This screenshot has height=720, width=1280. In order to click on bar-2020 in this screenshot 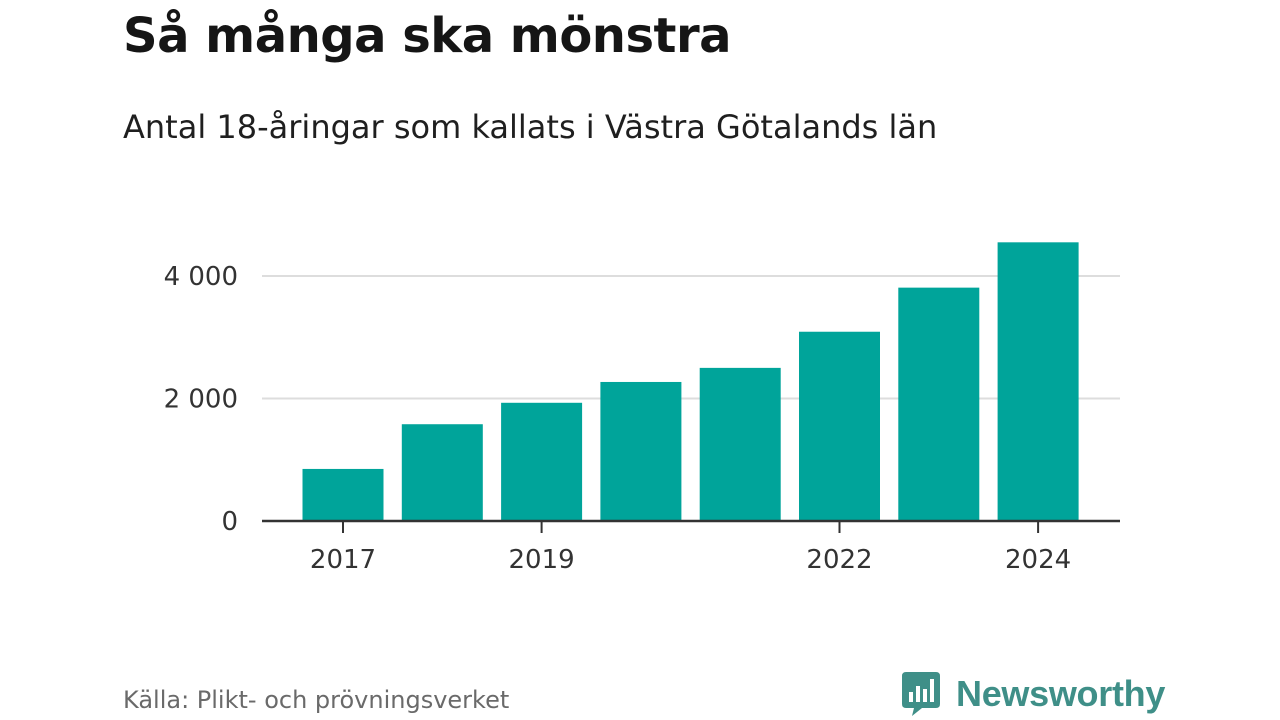, I will do `click(641, 451)`.